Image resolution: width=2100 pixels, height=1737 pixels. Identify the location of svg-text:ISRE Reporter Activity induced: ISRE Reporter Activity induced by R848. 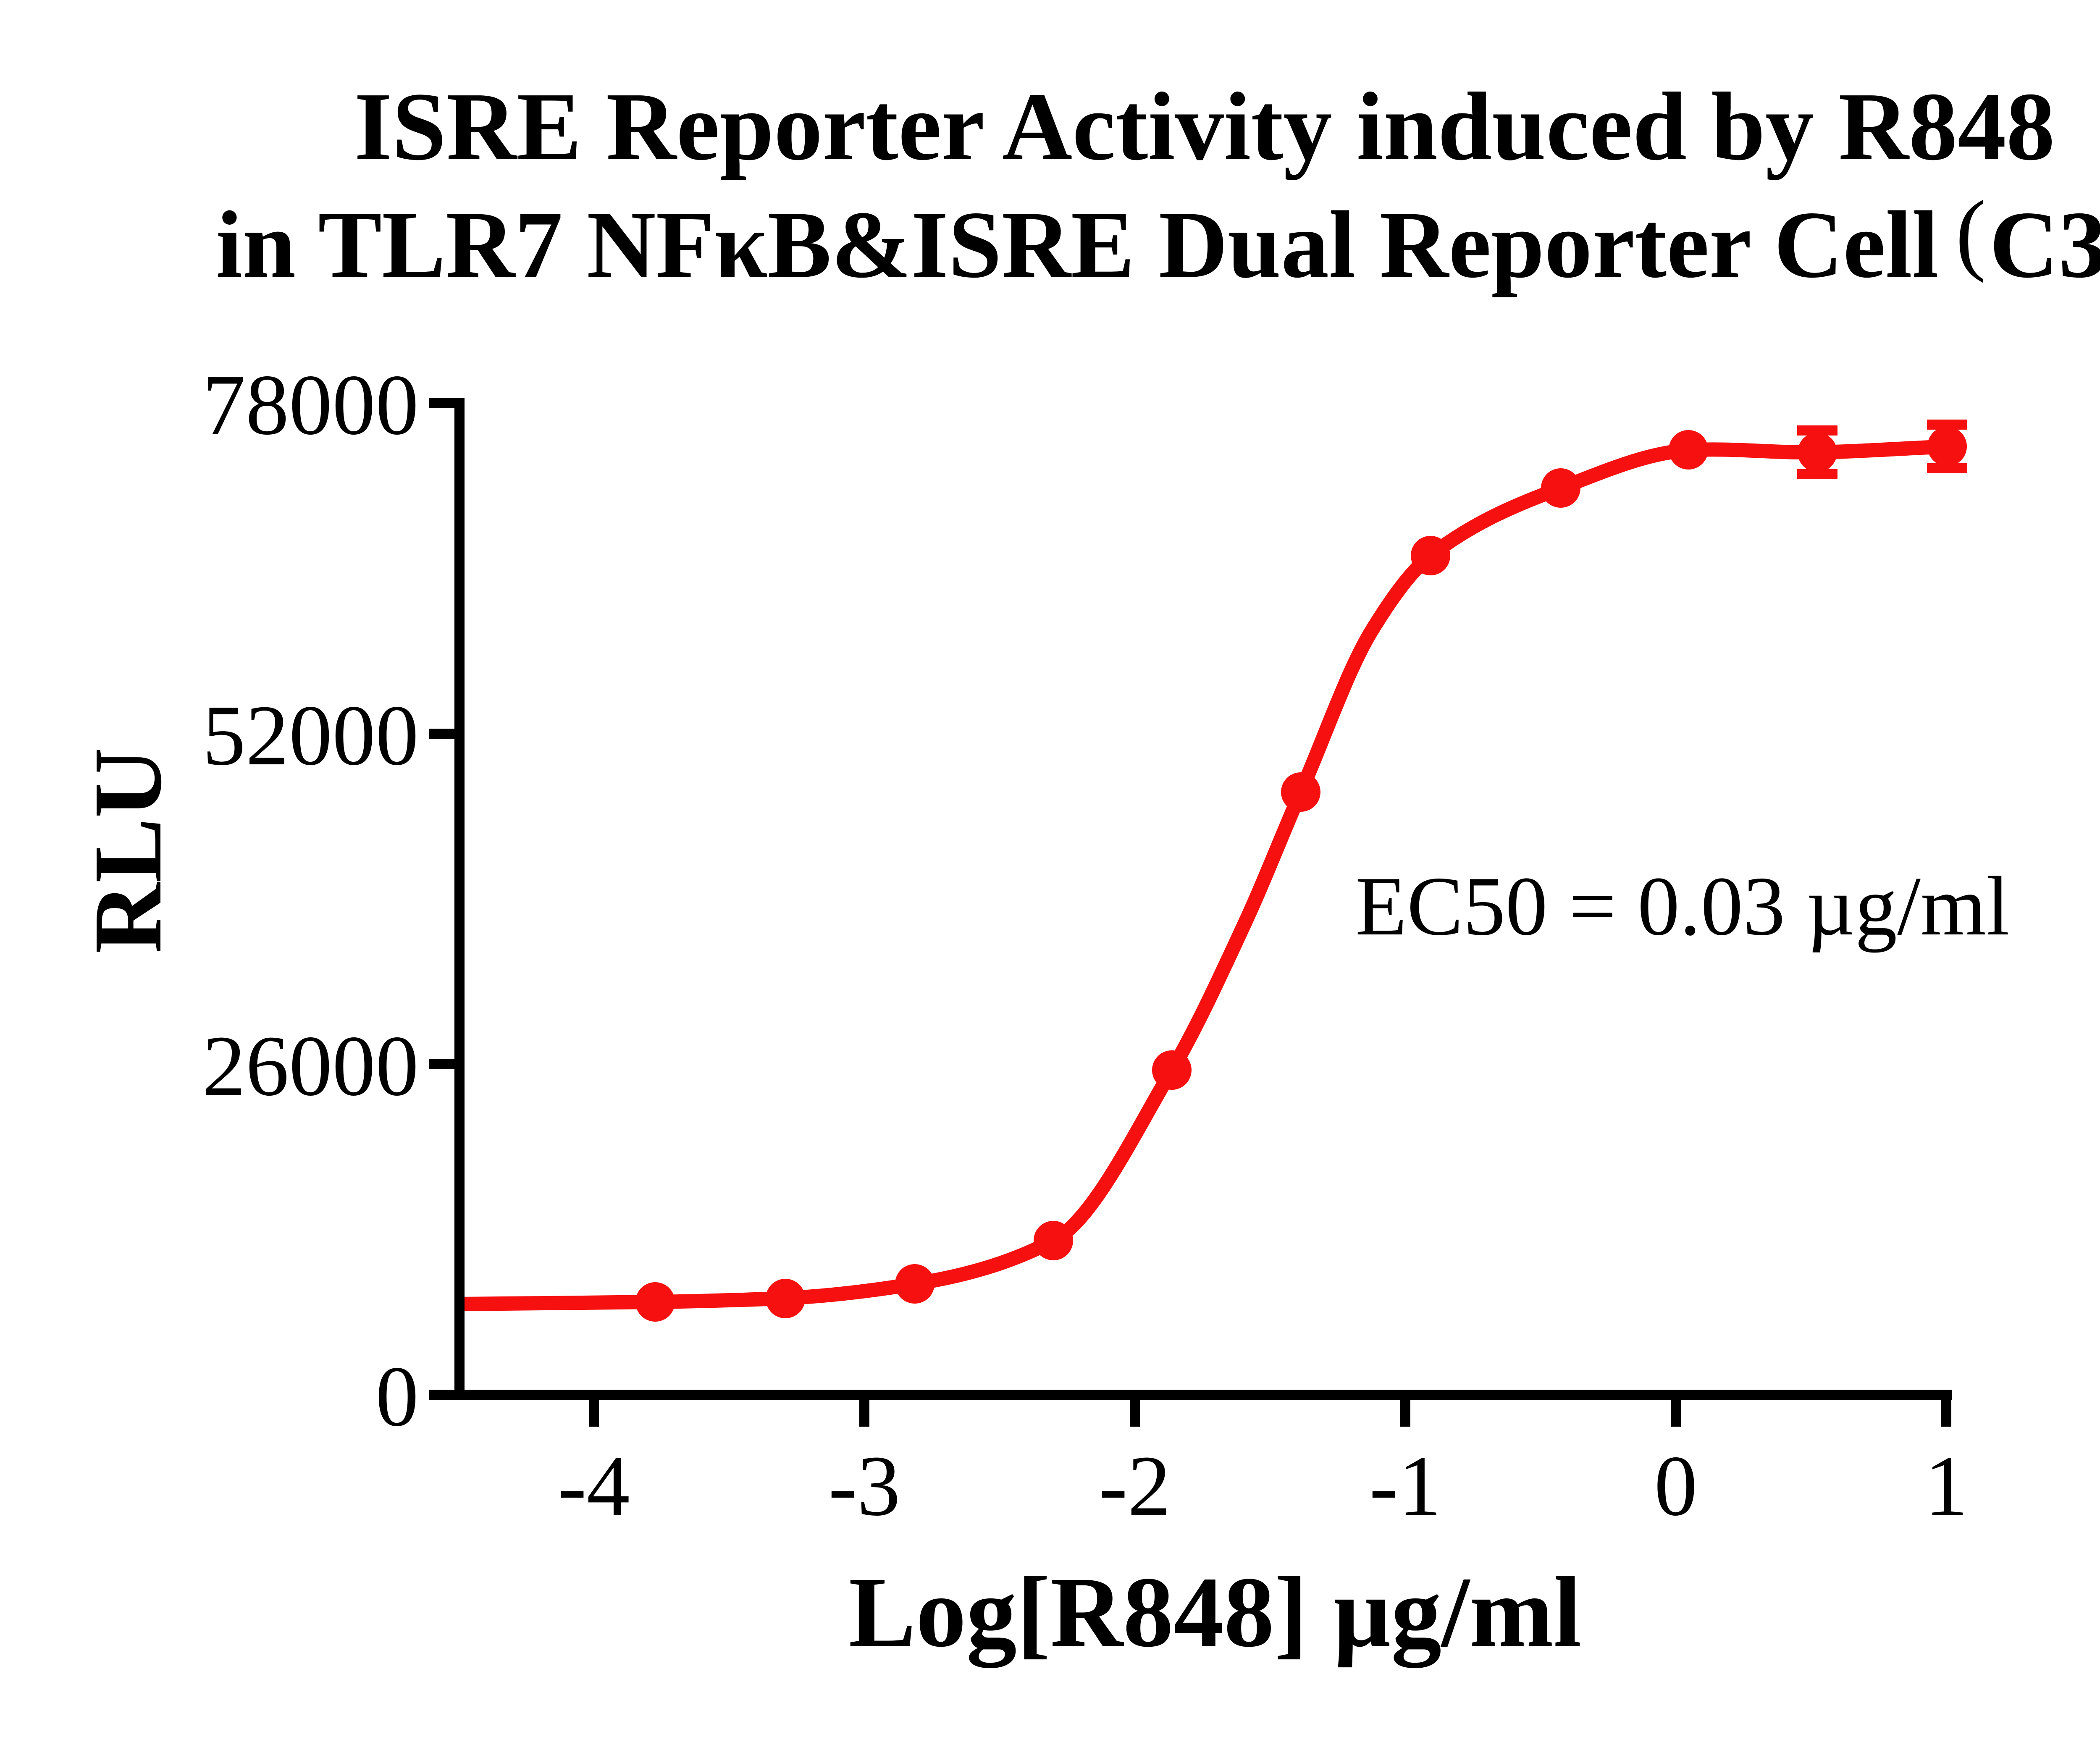
(1204, 127).